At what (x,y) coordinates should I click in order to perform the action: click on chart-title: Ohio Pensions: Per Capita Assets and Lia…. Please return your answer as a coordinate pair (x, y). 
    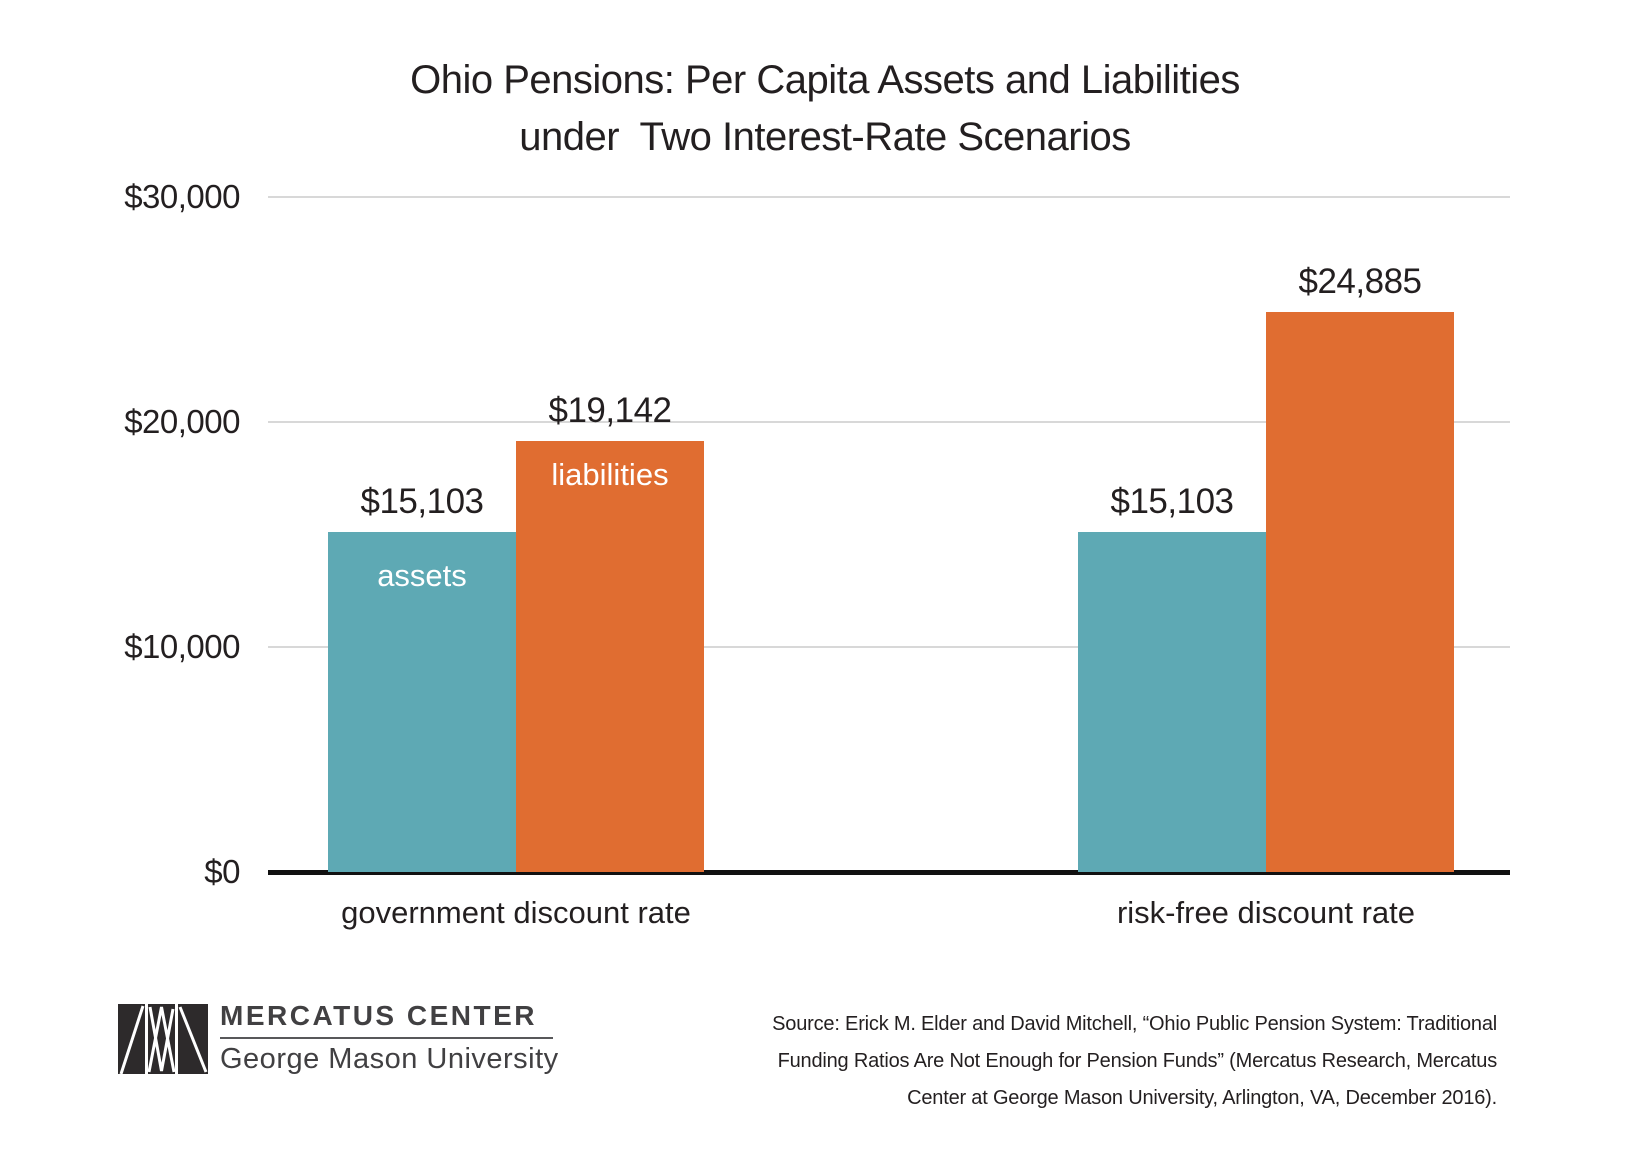
    Looking at the image, I should click on (825, 109).